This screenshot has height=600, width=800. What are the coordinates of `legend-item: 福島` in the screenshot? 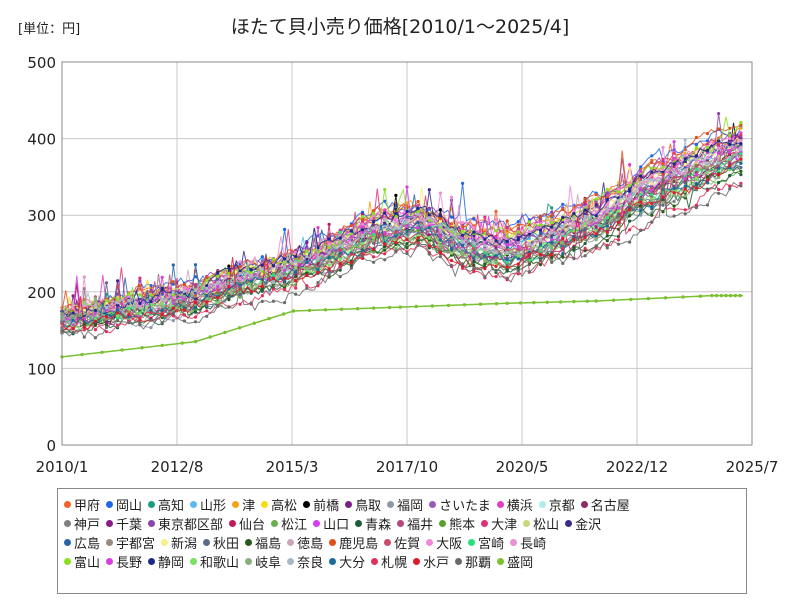 It's located at (263, 542).